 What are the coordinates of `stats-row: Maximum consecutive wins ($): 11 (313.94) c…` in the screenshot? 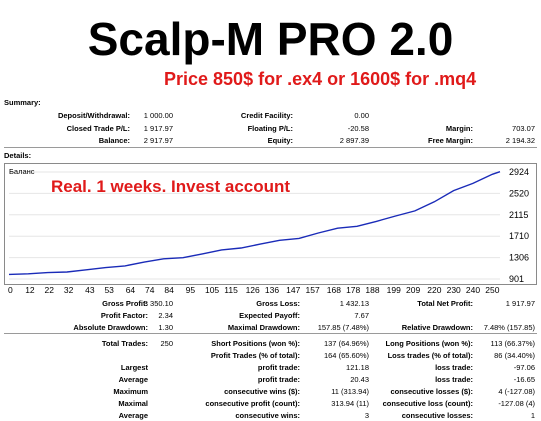 It's located at (270, 391).